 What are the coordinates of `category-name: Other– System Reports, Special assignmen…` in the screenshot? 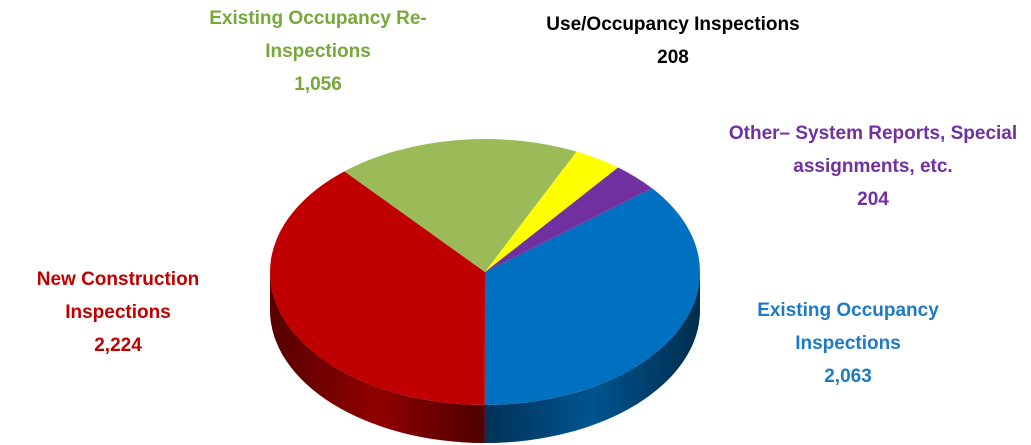 It's located at (873, 150).